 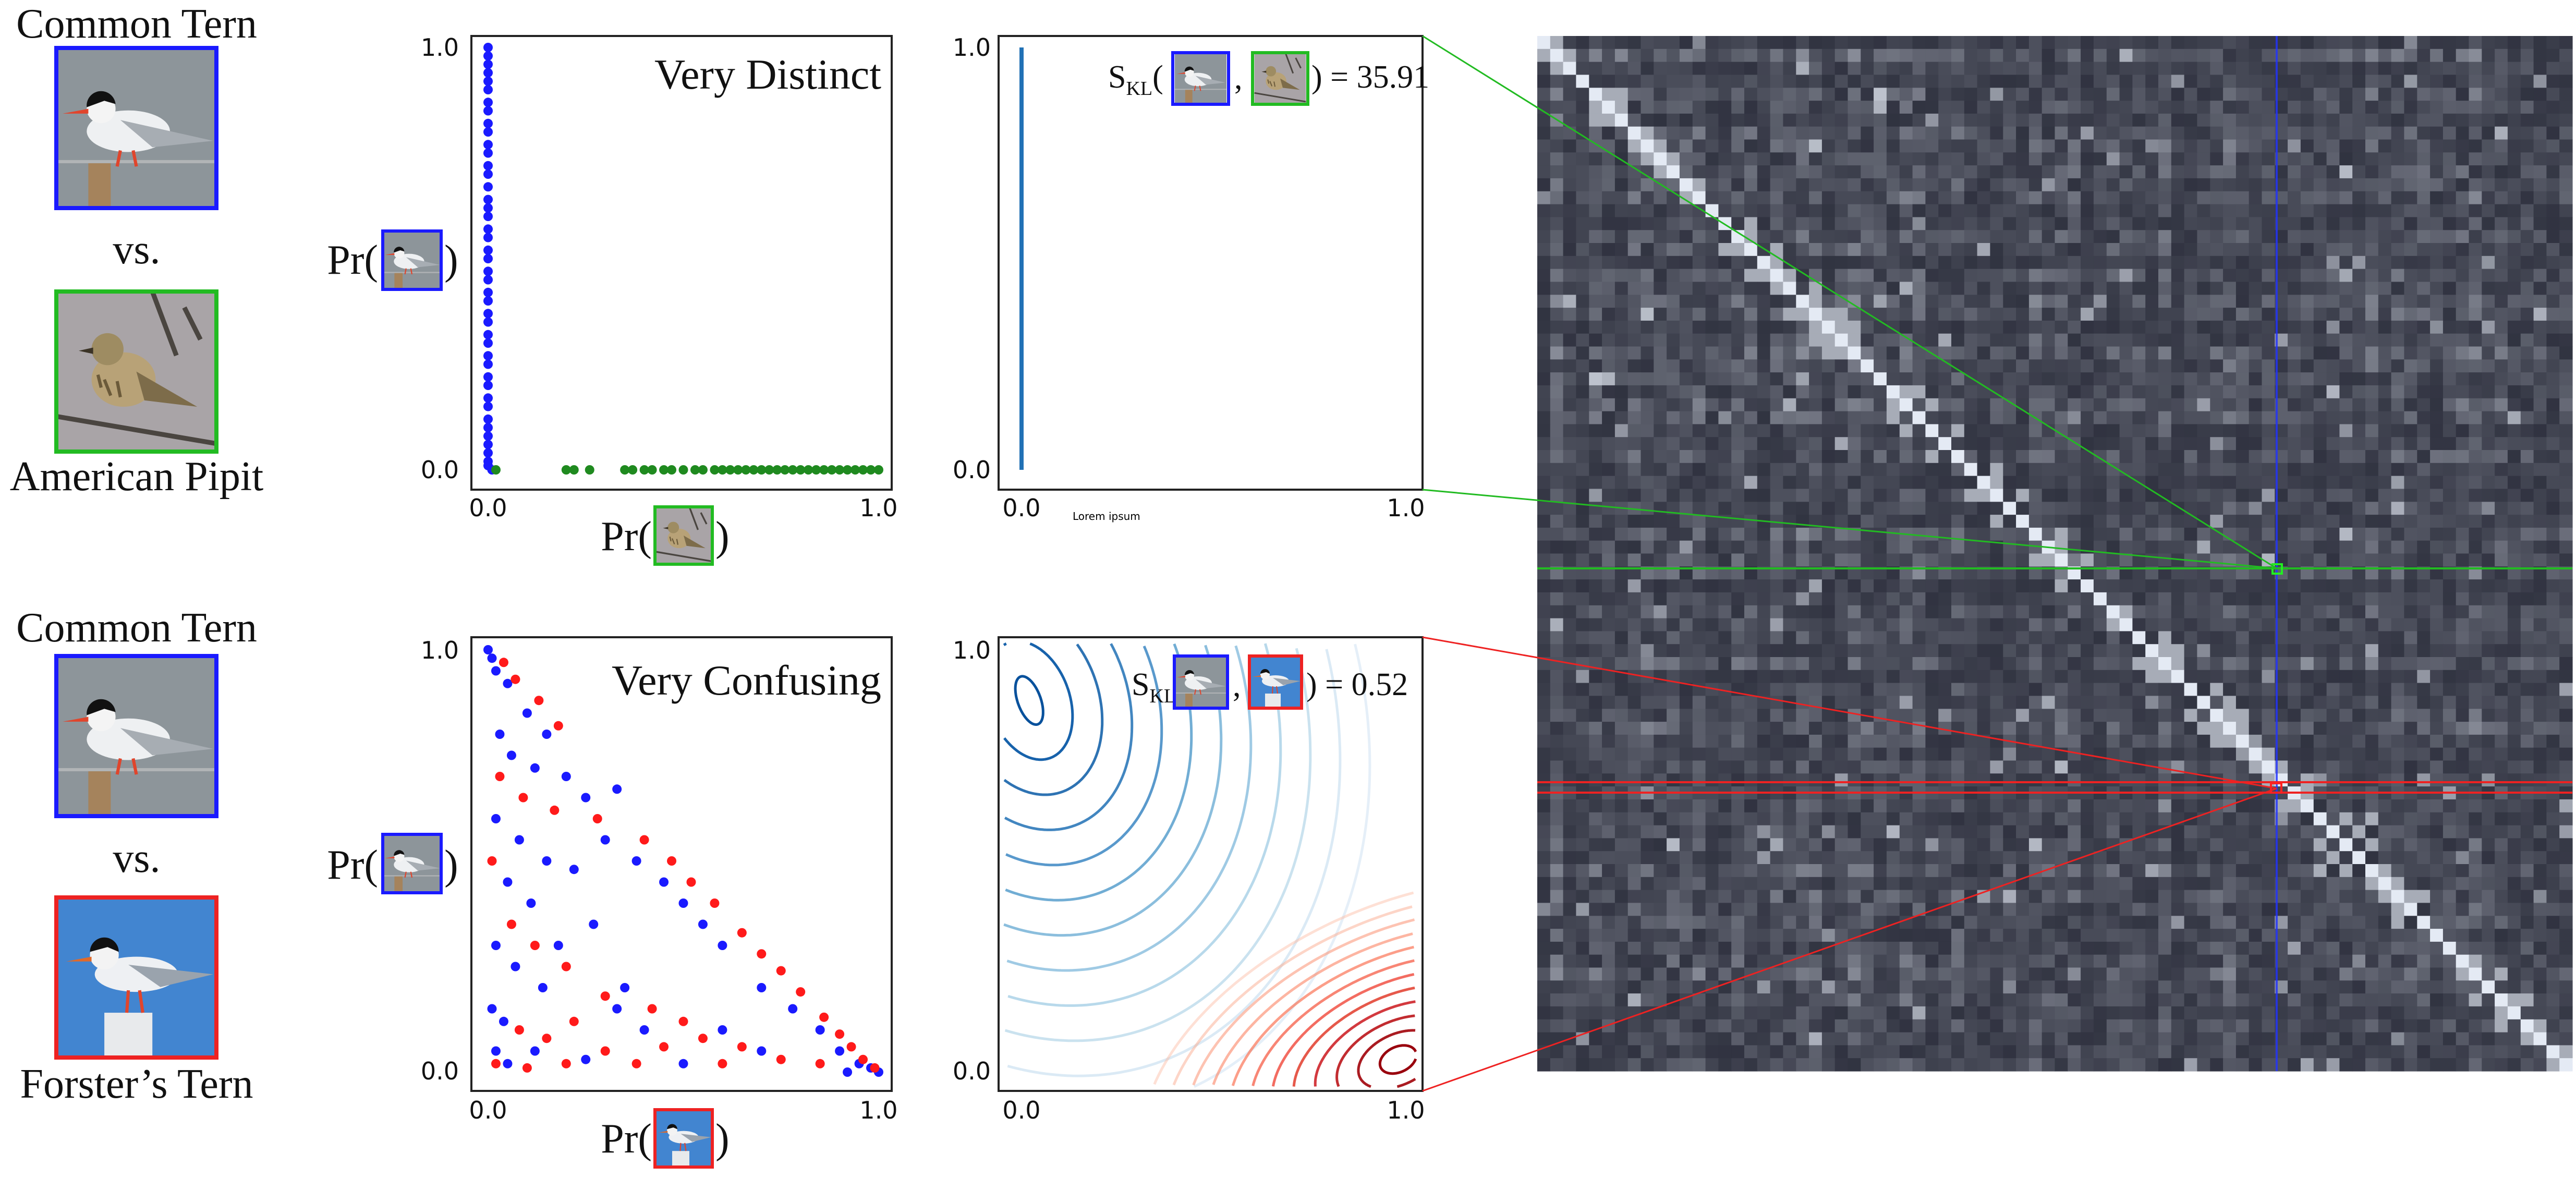 I want to click on y-tick-0: 0.0, so click(x=972, y=1071).